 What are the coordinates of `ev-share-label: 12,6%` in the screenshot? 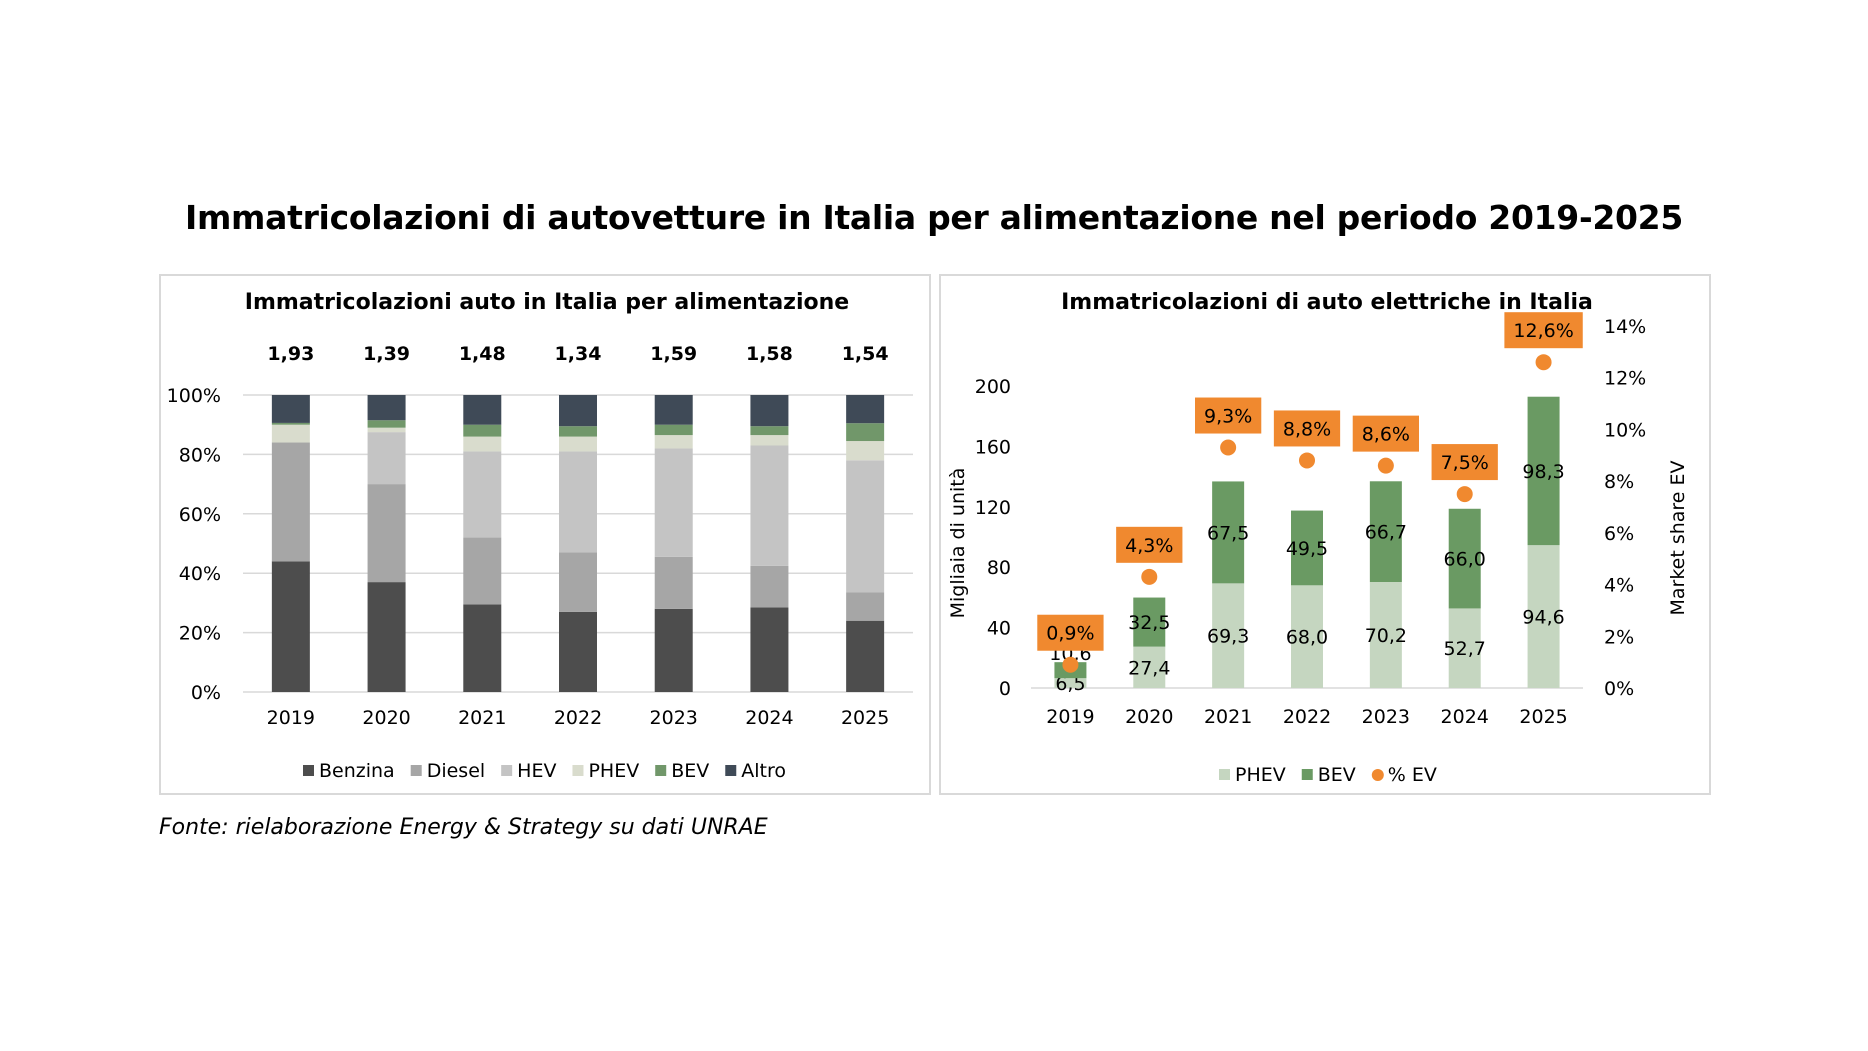 It's located at (1543, 331).